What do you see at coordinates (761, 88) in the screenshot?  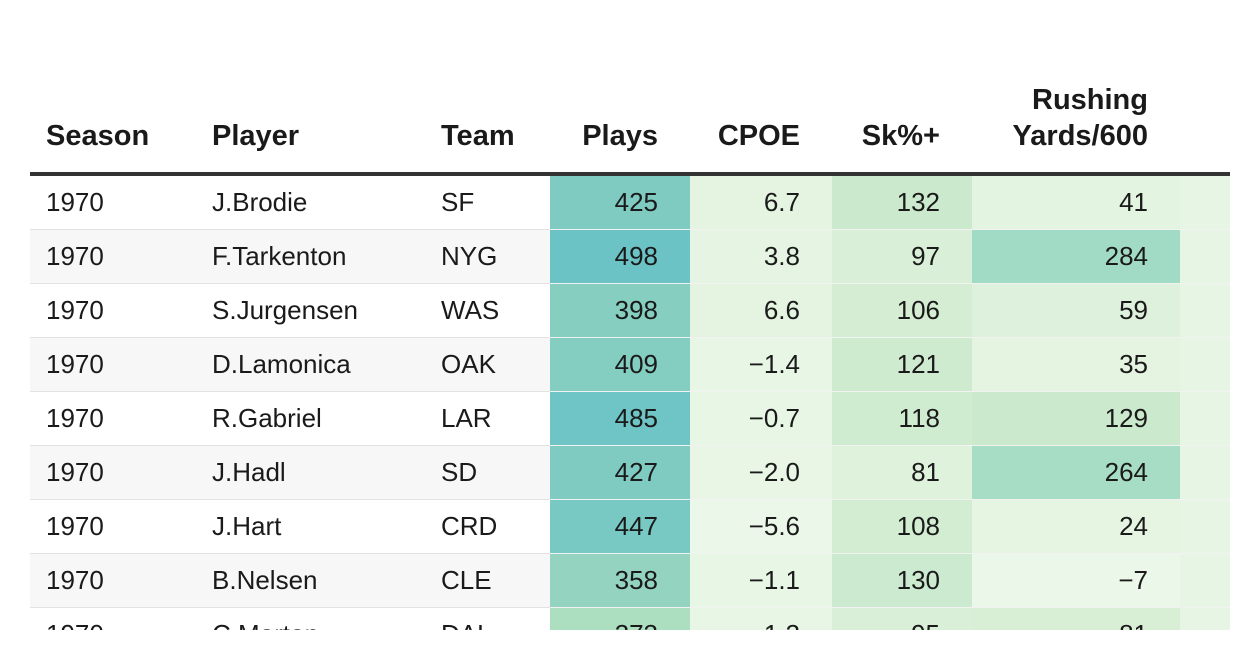 I see `column-header-cpoe: CPOE` at bounding box center [761, 88].